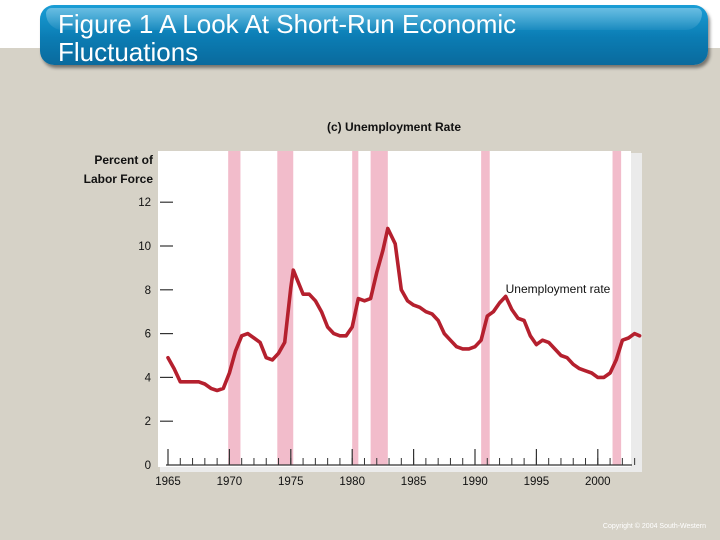 Image resolution: width=720 pixels, height=540 pixels. I want to click on y-tick-label-0: 0, so click(148, 466).